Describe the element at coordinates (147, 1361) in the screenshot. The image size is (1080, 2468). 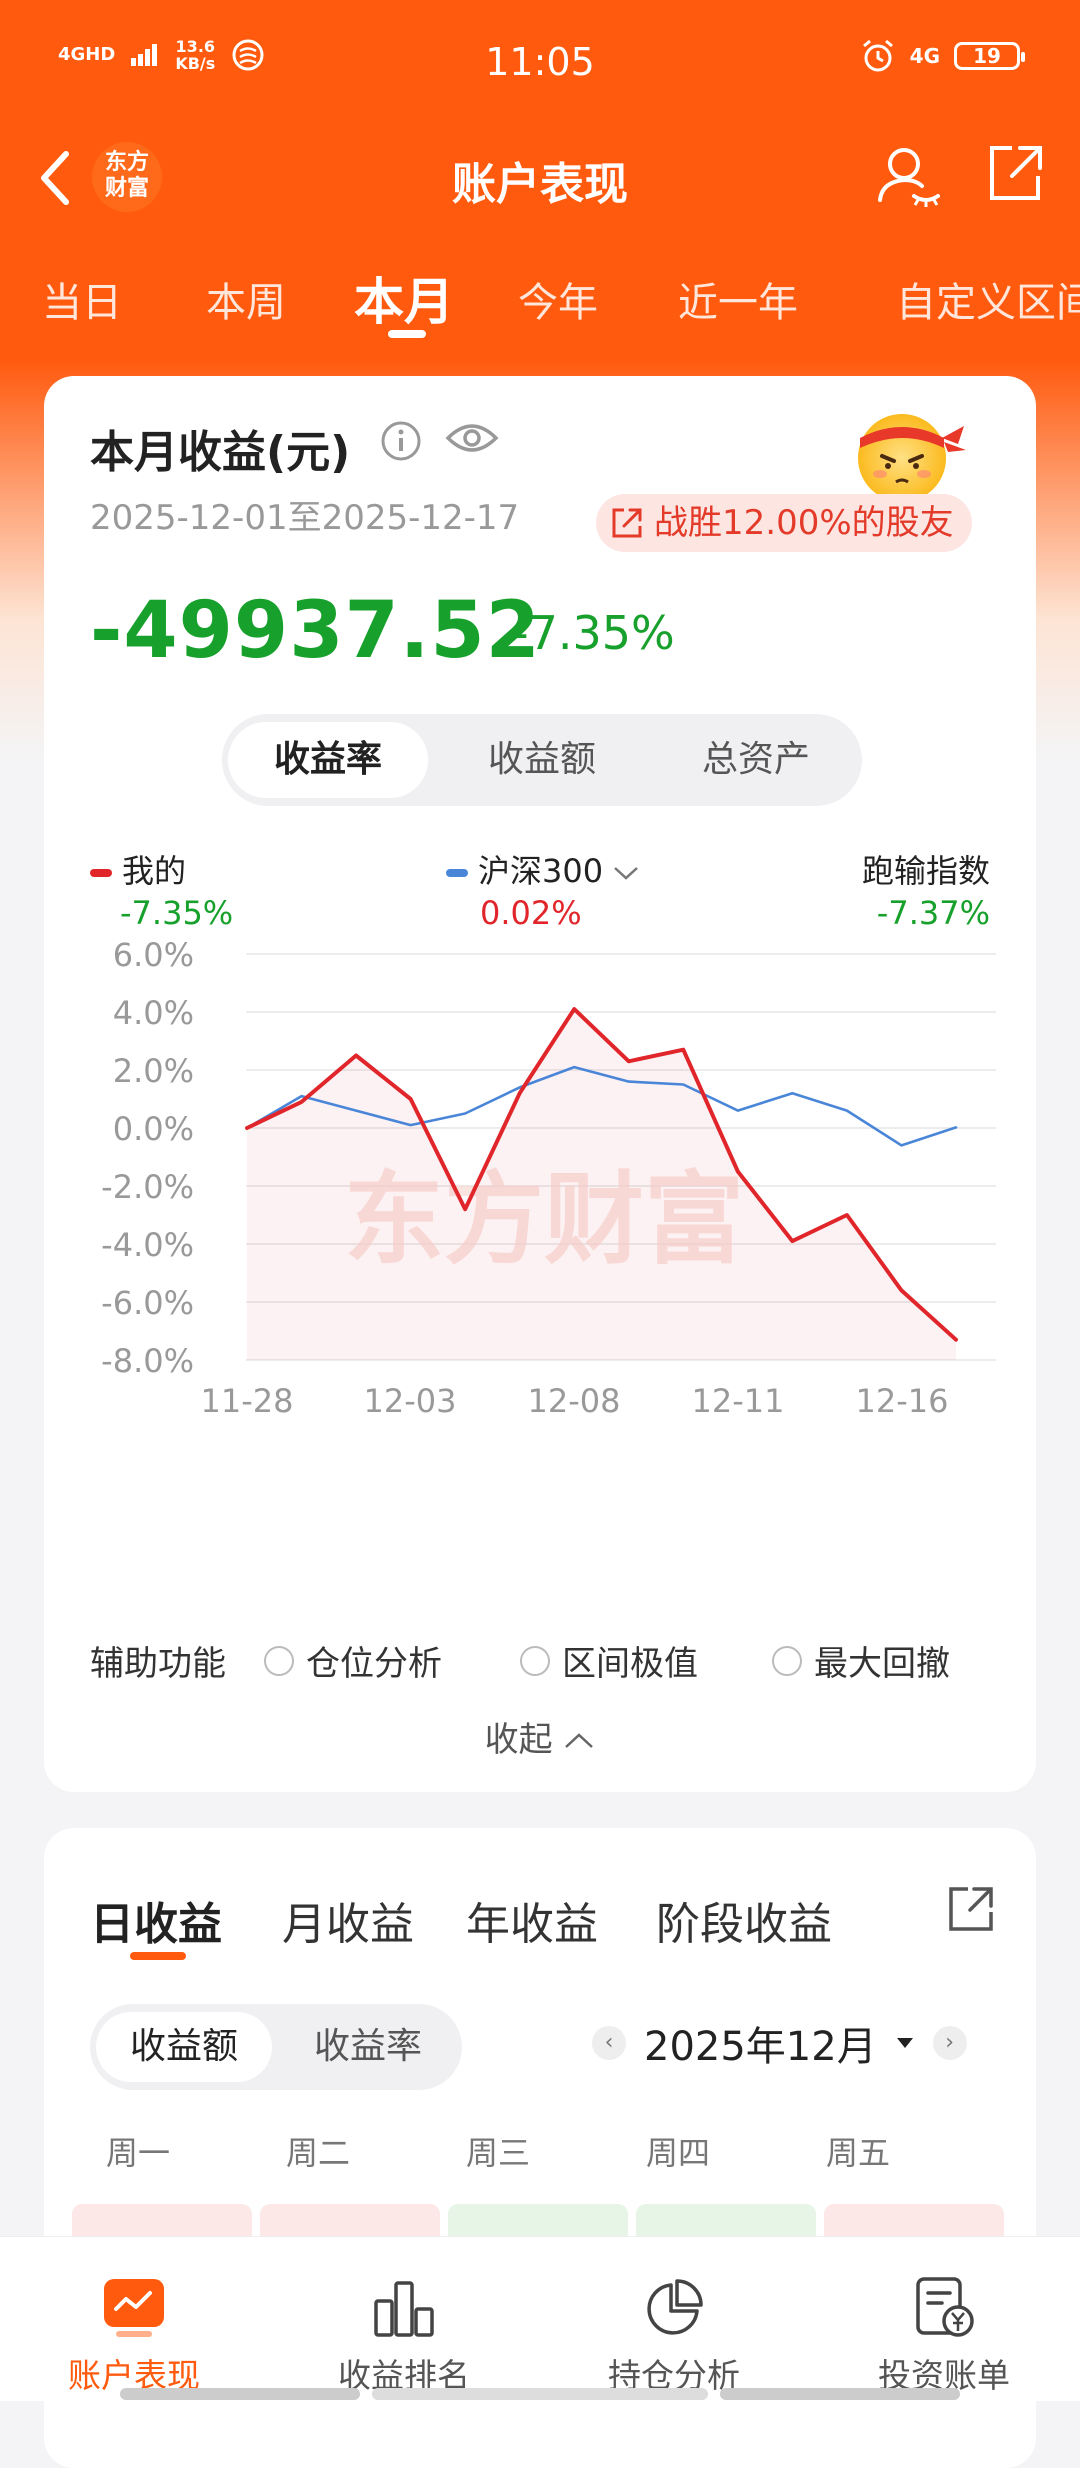
I see `y-tick-label: -8.0%` at that location.